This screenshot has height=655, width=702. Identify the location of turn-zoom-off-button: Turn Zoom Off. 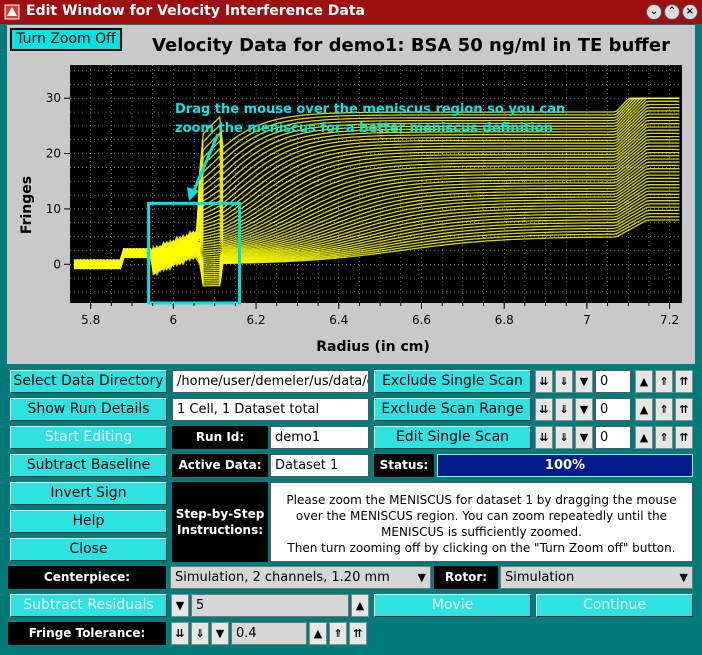
(66, 39).